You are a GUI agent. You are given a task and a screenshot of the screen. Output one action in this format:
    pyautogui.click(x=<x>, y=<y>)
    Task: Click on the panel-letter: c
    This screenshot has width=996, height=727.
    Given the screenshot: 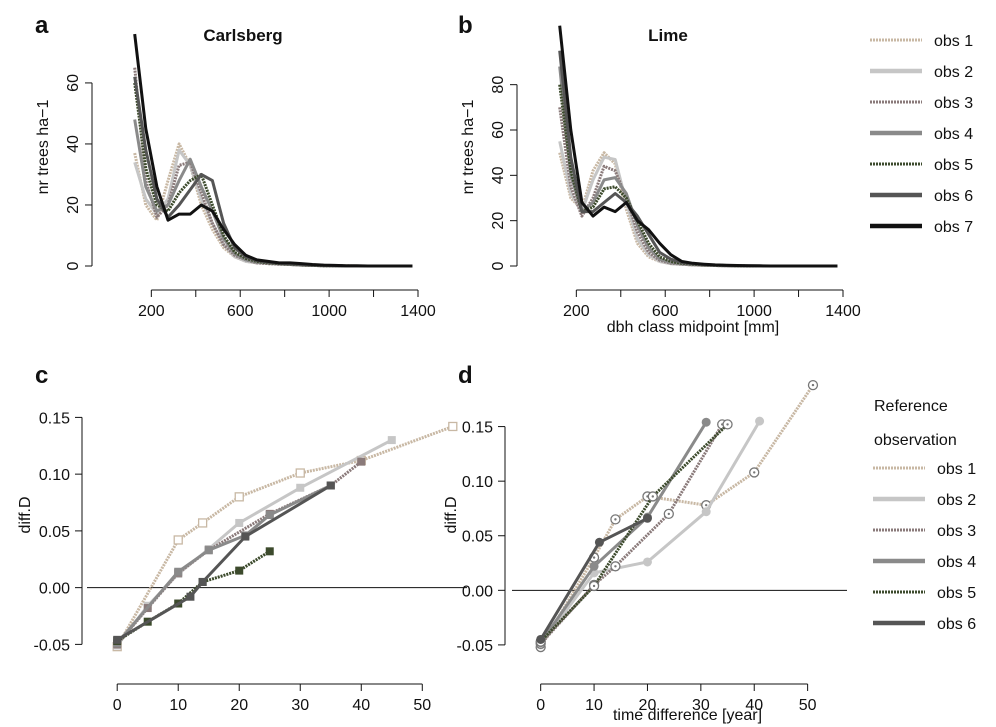 What is the action you would take?
    pyautogui.click(x=41, y=375)
    